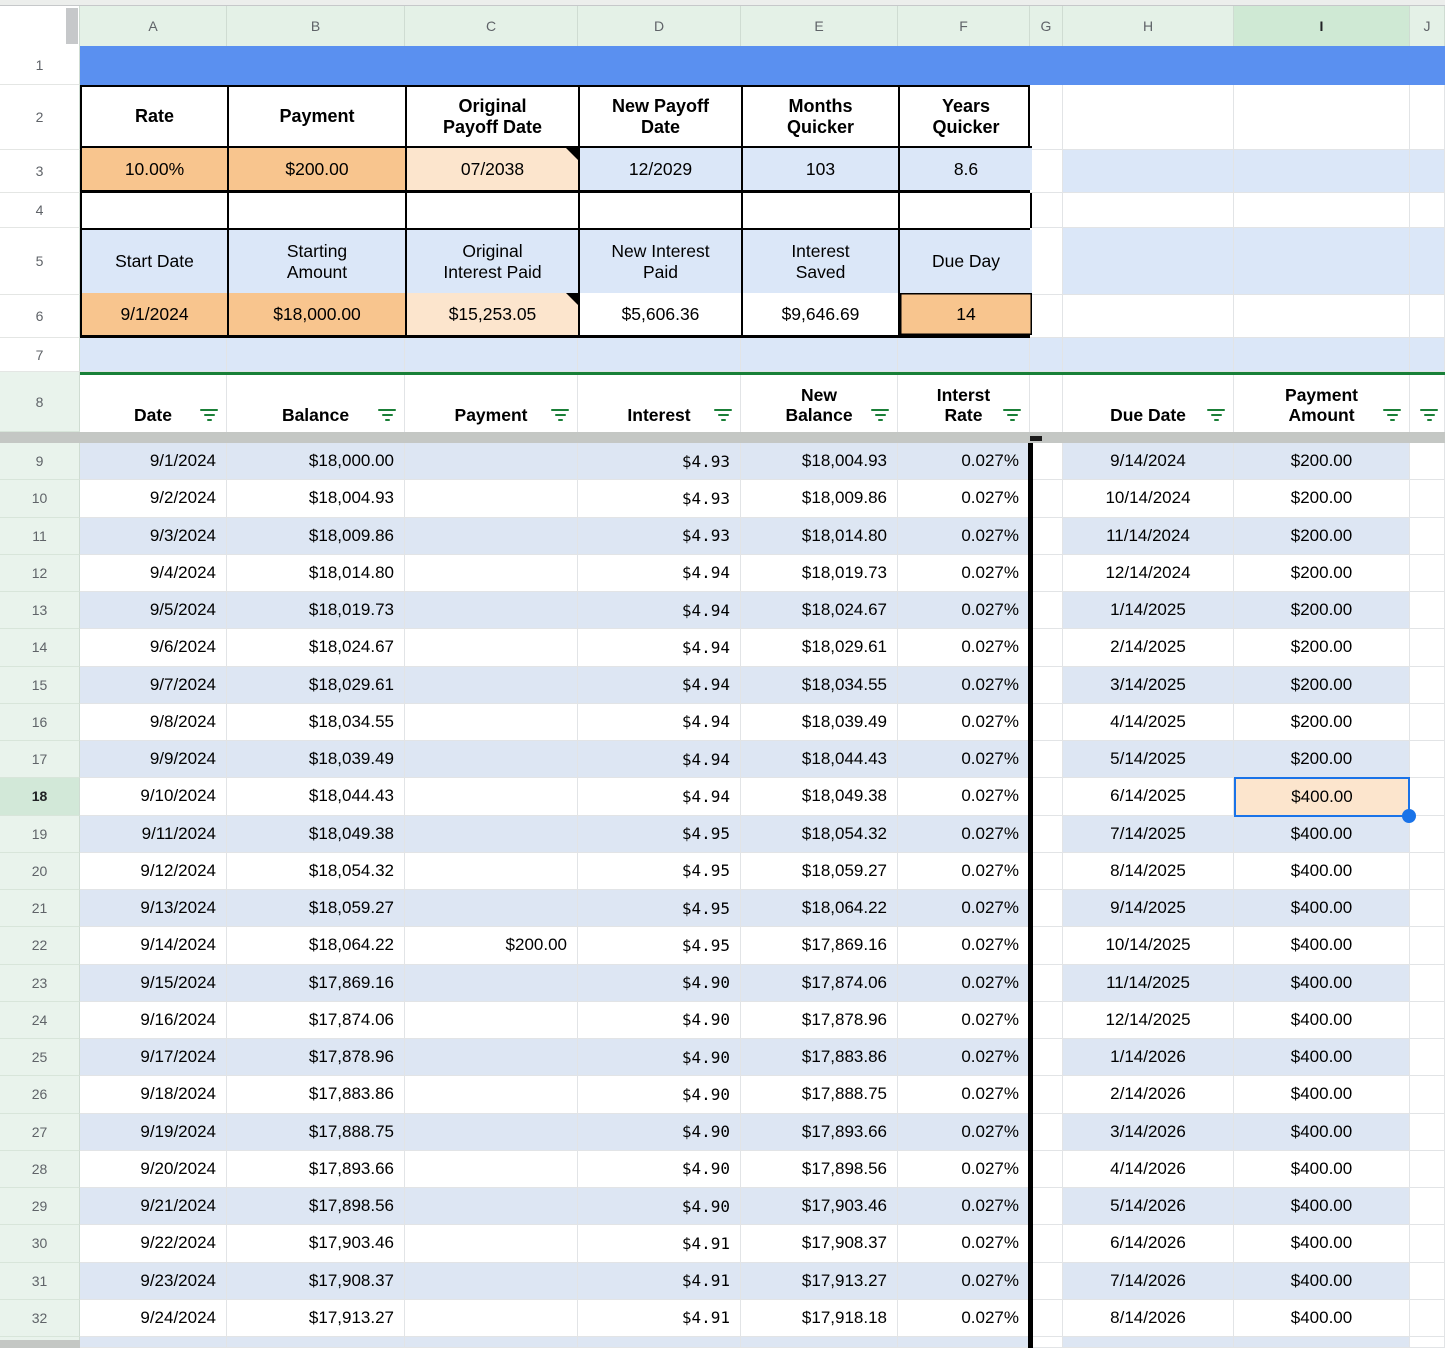  What do you see at coordinates (659, 1169) in the screenshot?
I see `cell-D28: $4.90` at bounding box center [659, 1169].